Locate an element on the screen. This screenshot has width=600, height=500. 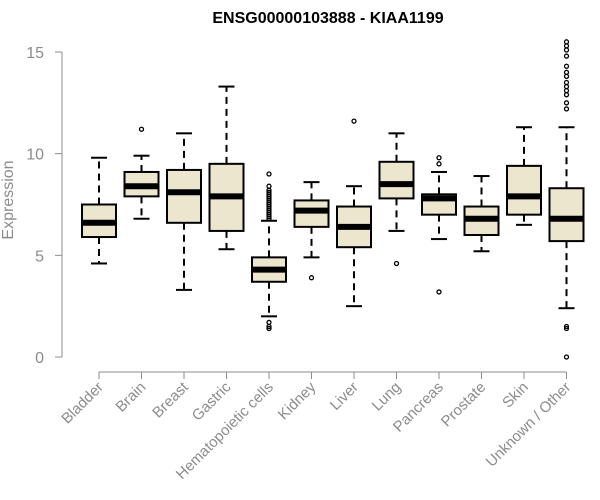
box-unknown-other is located at coordinates (566, 199).